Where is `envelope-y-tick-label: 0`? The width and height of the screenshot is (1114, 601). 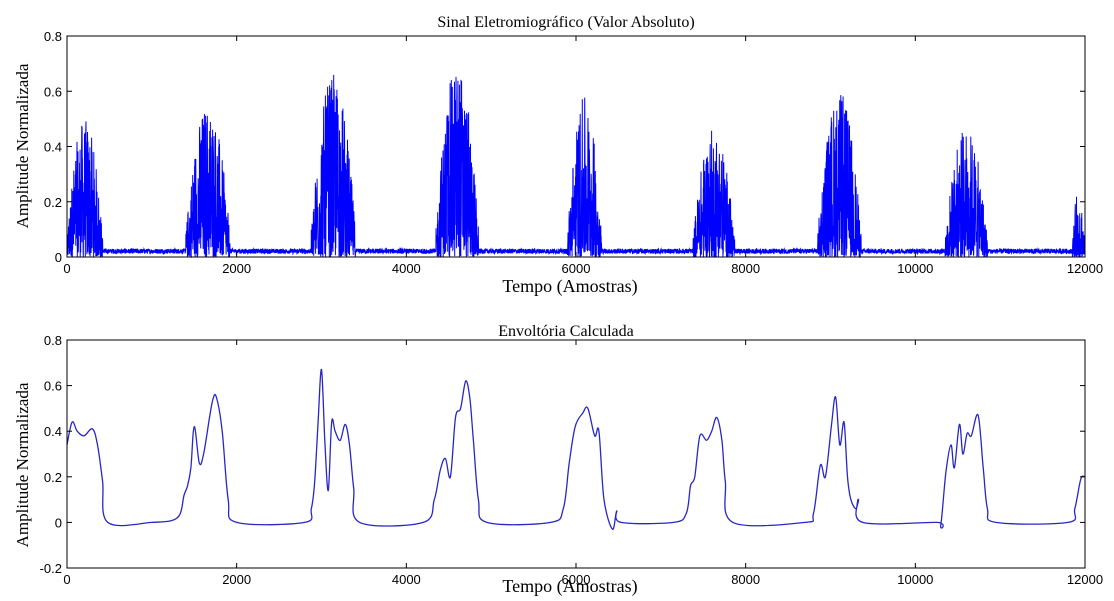
envelope-y-tick-label: 0 is located at coordinates (58, 522).